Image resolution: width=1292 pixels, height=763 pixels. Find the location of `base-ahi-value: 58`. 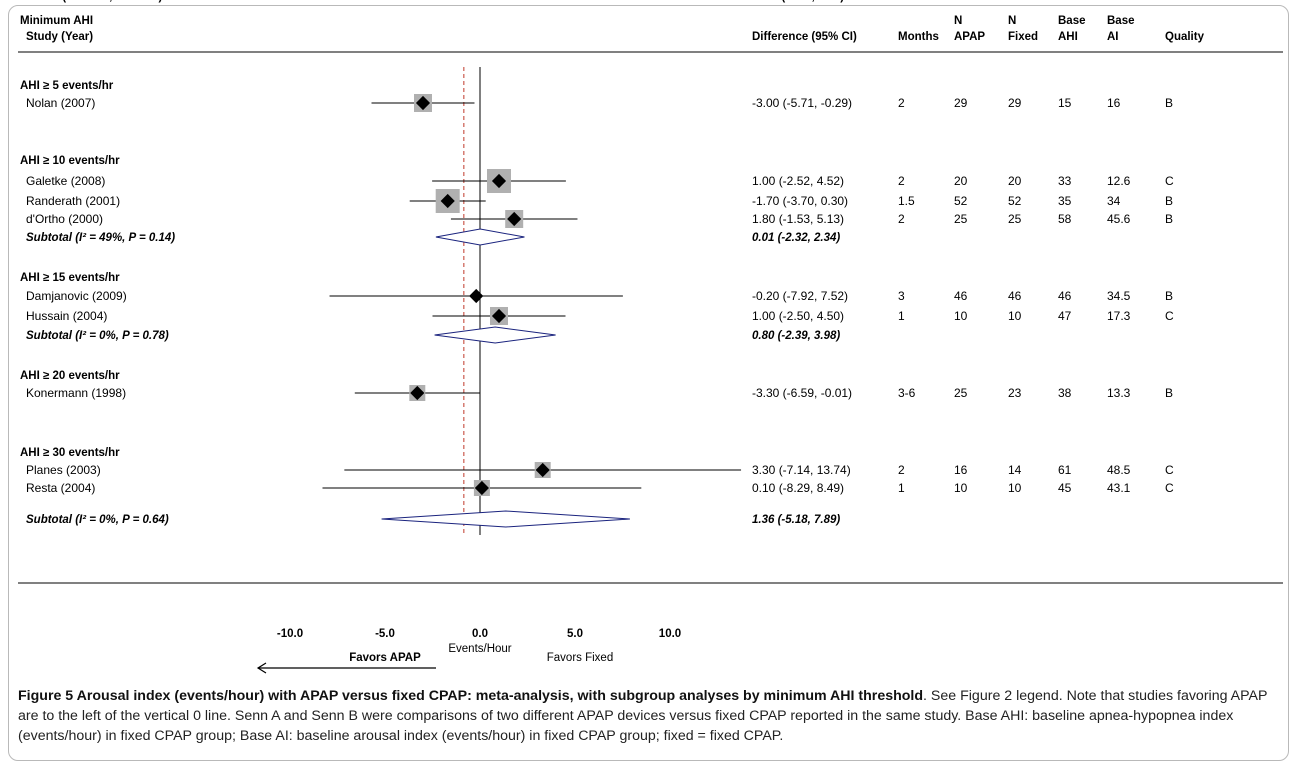

base-ahi-value: 58 is located at coordinates (1065, 219).